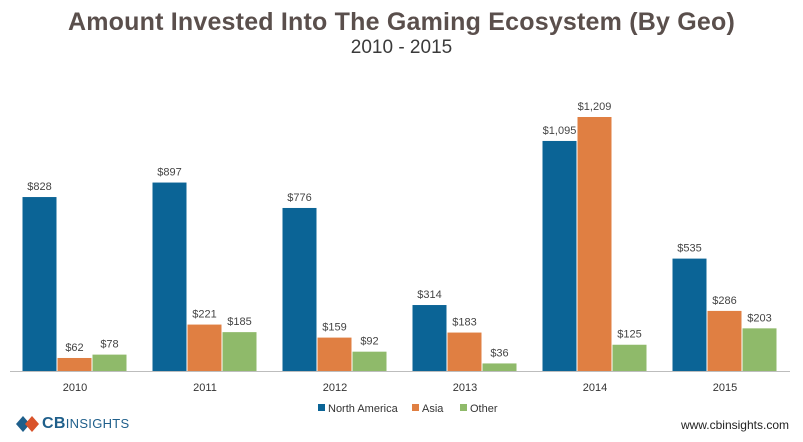 This screenshot has height=442, width=803. I want to click on bar-north-america-2015, so click(689, 314).